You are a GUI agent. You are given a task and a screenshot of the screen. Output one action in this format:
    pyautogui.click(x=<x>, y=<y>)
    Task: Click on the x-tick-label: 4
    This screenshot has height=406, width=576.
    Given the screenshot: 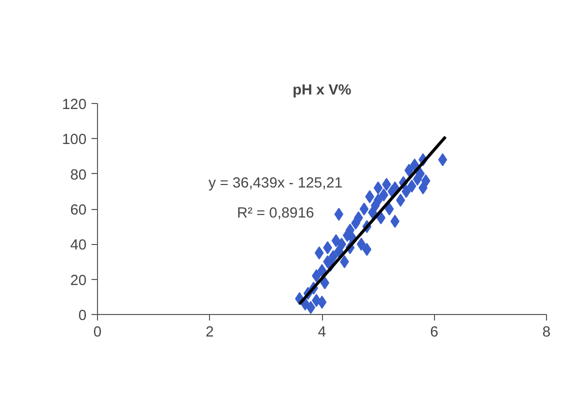 What is the action you would take?
    pyautogui.click(x=322, y=332)
    